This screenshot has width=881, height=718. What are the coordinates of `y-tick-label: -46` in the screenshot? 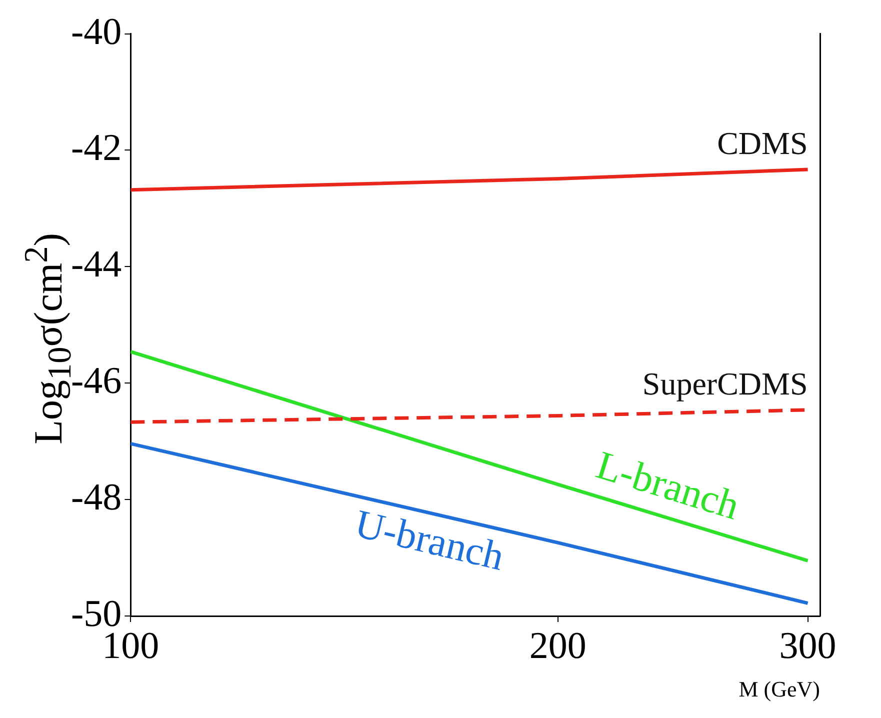 It's located at (96, 381).